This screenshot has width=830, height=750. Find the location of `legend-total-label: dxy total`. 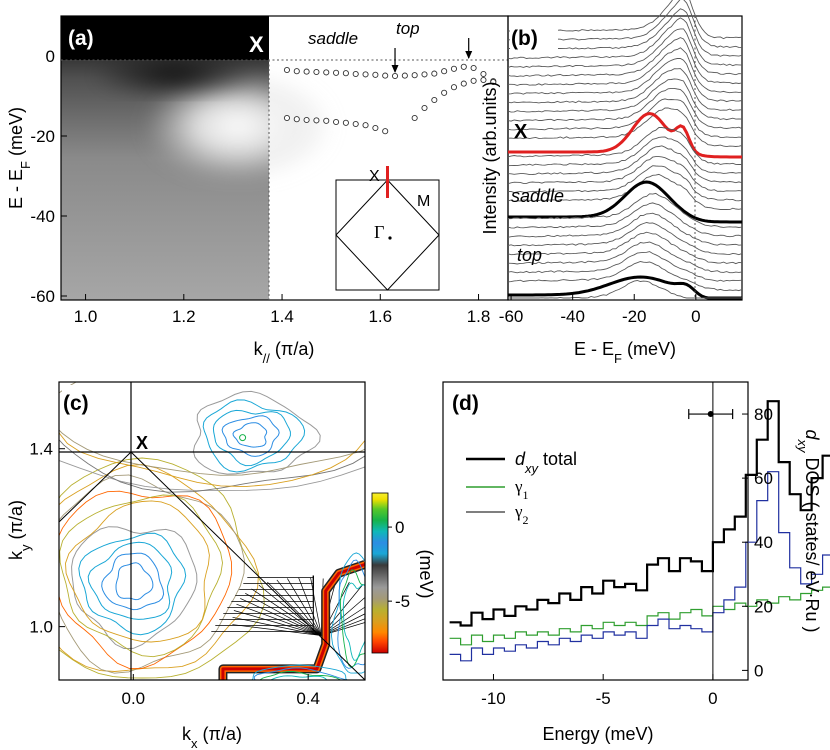

legend-total-label: dxy total is located at coordinates (546, 462).